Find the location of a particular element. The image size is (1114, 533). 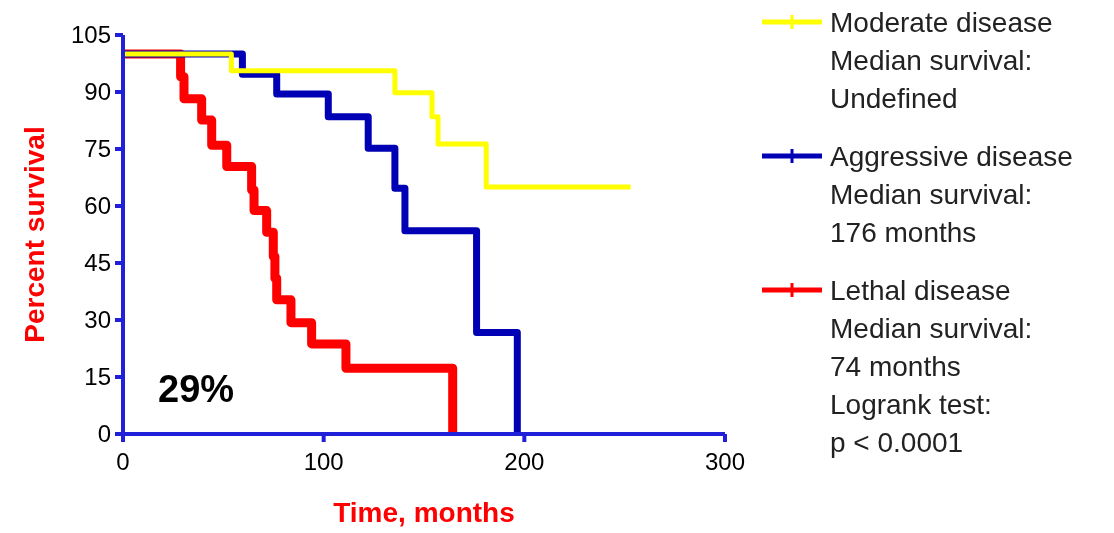

text: Median survival: 74 months Logrank test: p < 0.0001 is located at coordinates (931, 385).